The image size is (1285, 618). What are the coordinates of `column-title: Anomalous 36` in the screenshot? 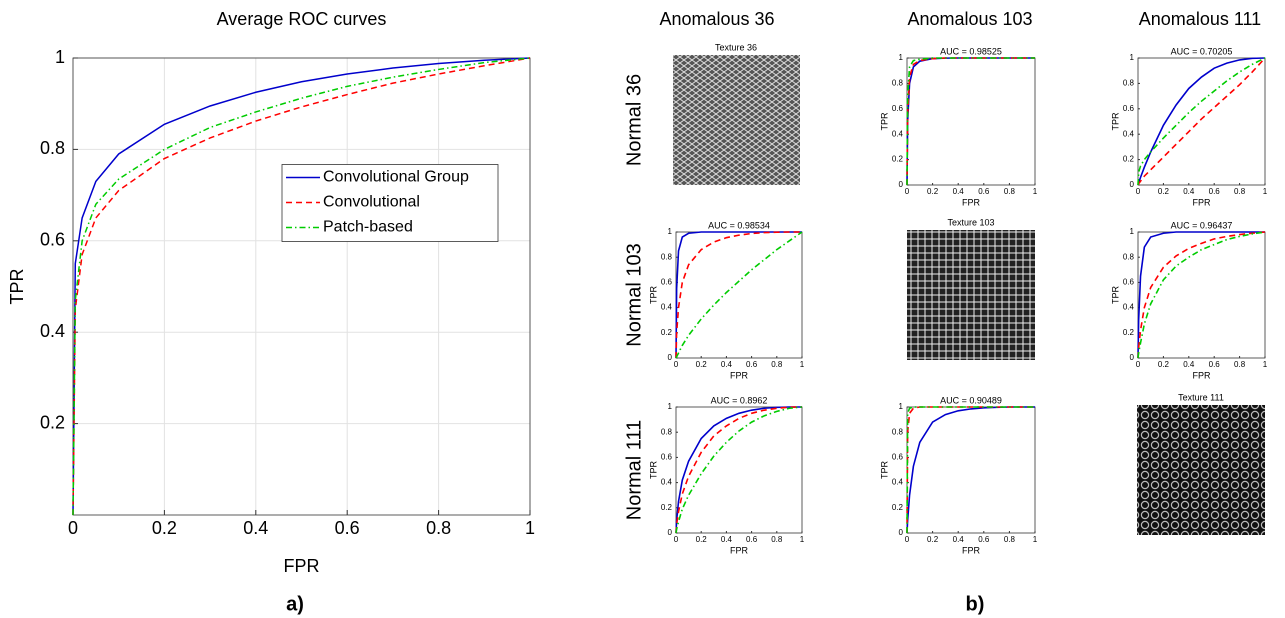 It's located at (716, 19).